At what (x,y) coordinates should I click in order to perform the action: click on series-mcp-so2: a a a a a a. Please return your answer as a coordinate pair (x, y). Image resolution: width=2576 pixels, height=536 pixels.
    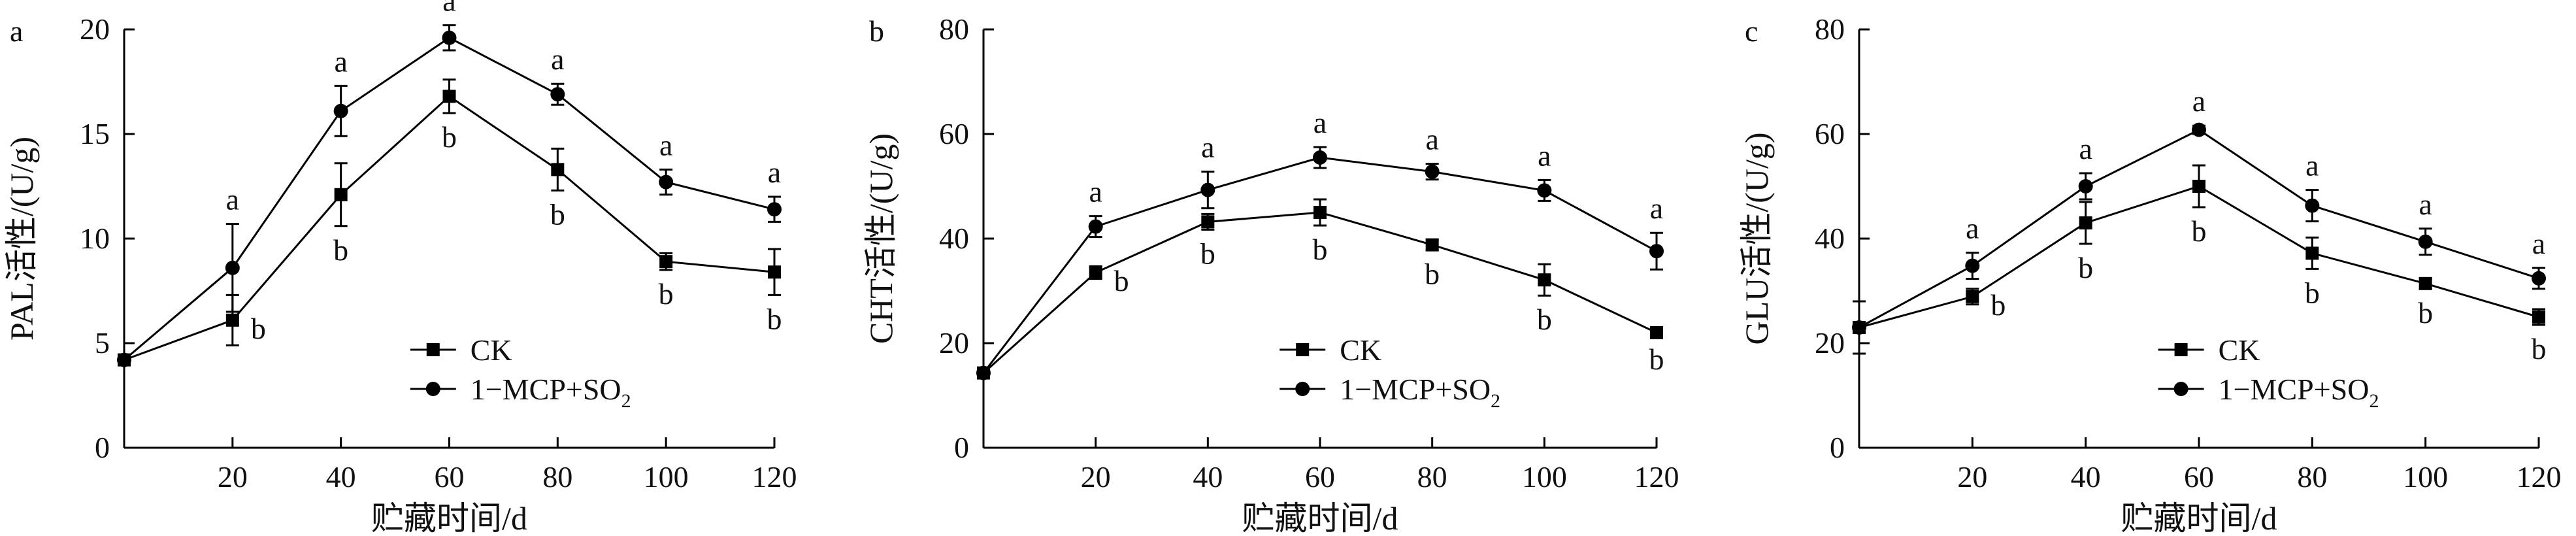
    Looking at the image, I should click on (2199, 219).